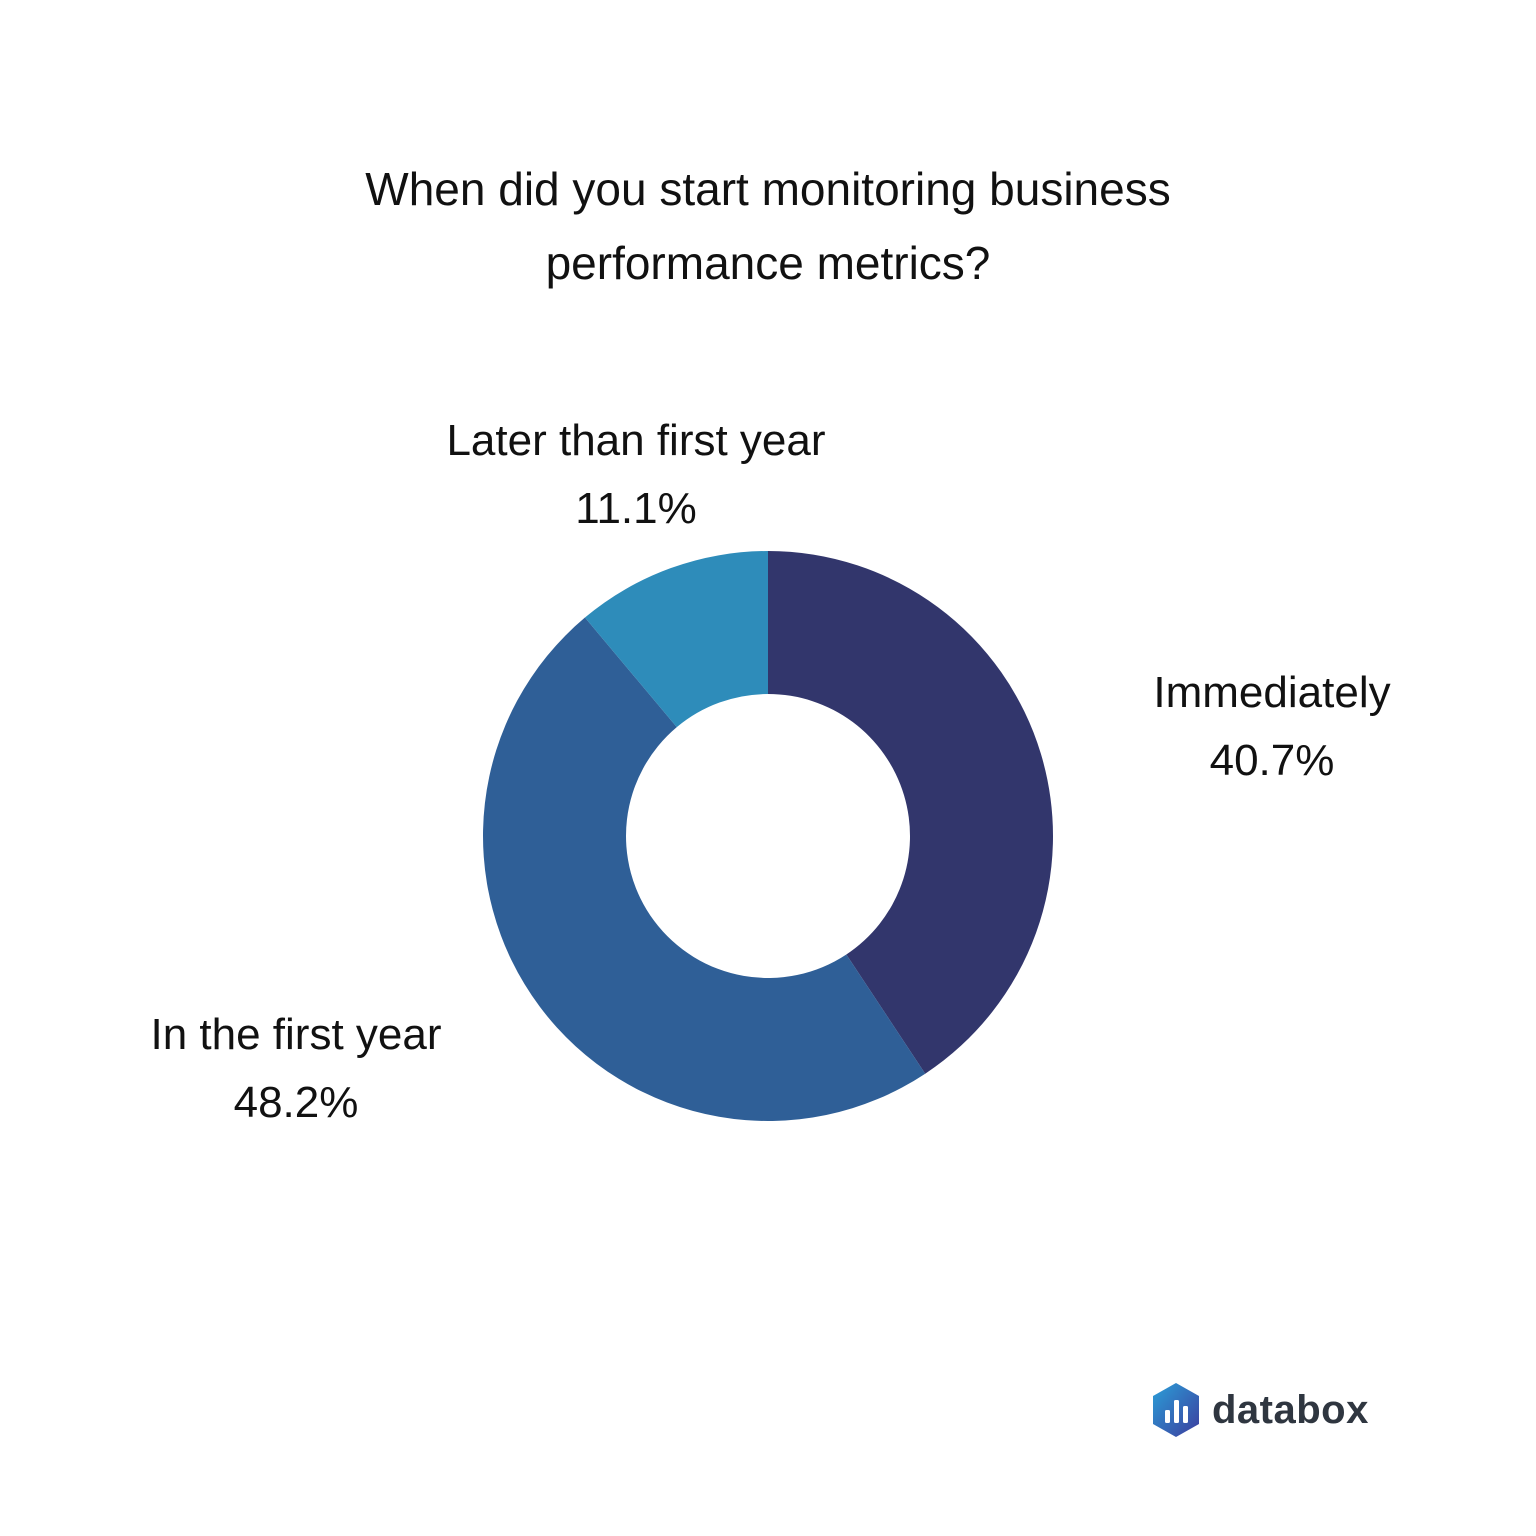 Image resolution: width=1536 pixels, height=1536 pixels. I want to click on databox-logo: databox, so click(1270, 1410).